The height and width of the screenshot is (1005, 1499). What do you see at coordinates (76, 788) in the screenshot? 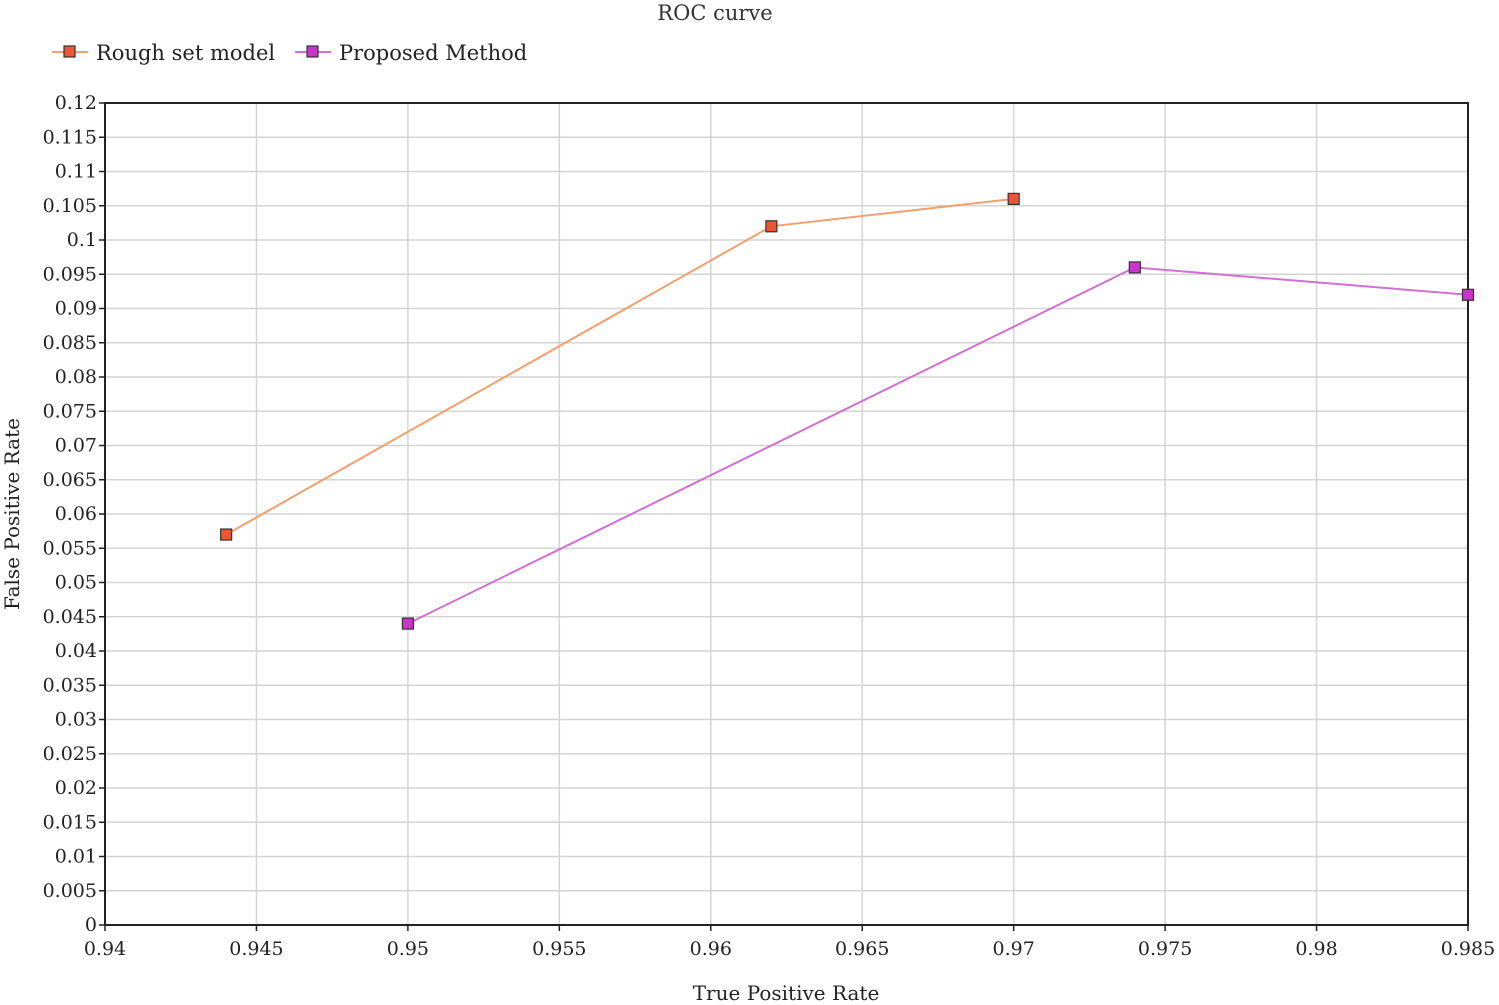
I see `y-tick-label: 0.02` at bounding box center [76, 788].